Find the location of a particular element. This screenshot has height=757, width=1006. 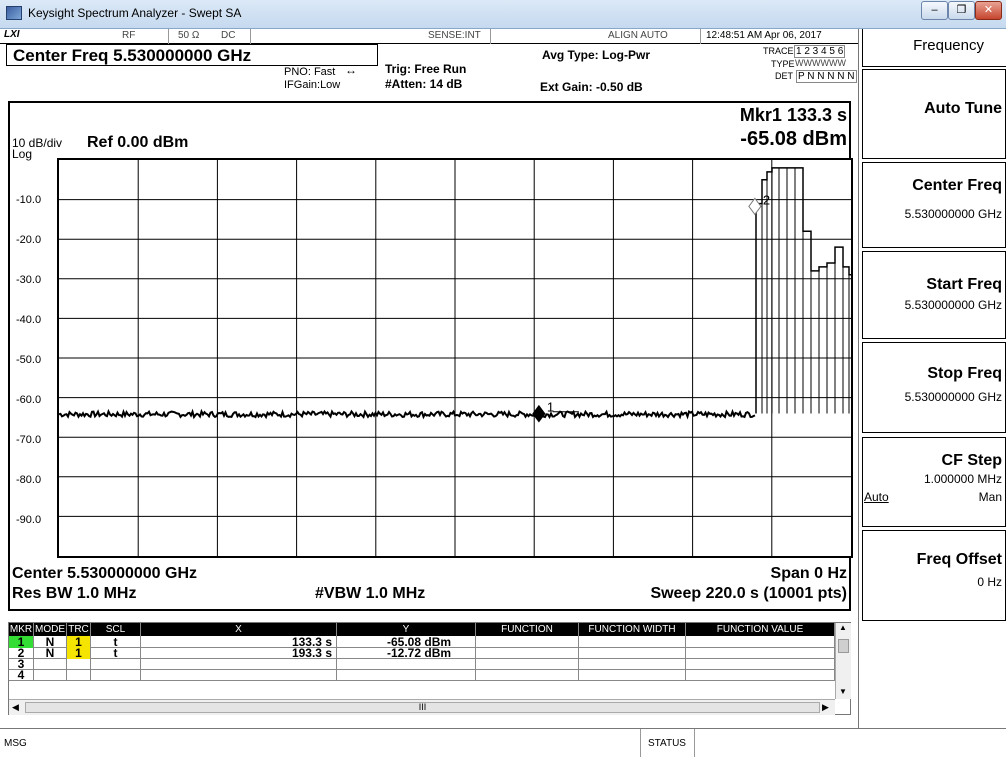

vscroll-thumb is located at coordinates (843, 646).